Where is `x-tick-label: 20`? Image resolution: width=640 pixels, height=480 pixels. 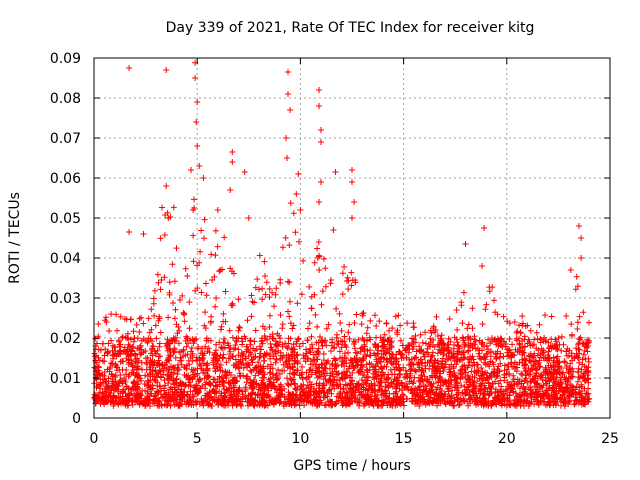
x-tick-label: 20 is located at coordinates (507, 439).